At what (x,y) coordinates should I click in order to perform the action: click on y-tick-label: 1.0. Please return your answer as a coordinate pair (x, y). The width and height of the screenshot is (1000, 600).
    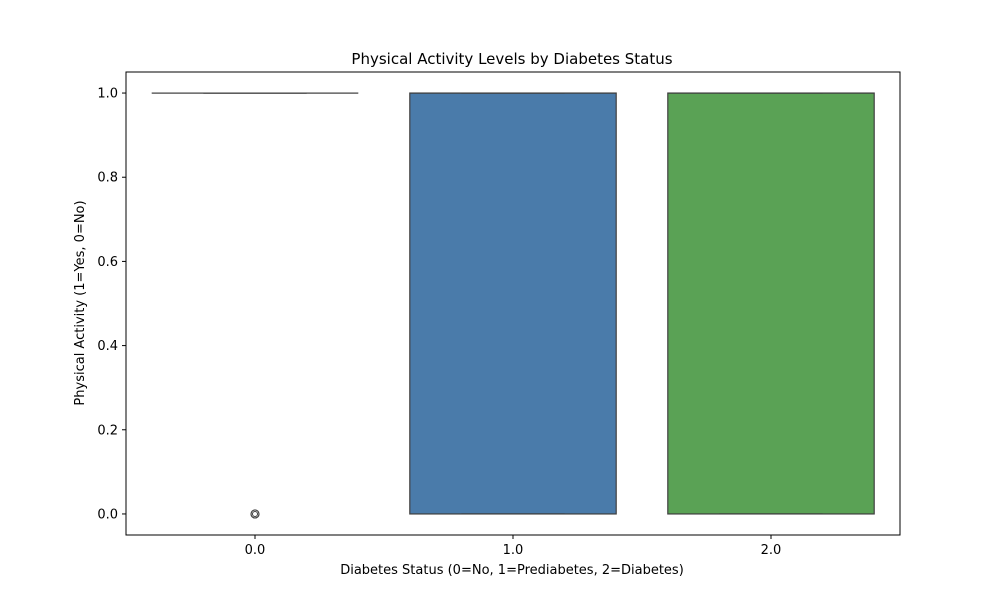
    Looking at the image, I should click on (107, 94).